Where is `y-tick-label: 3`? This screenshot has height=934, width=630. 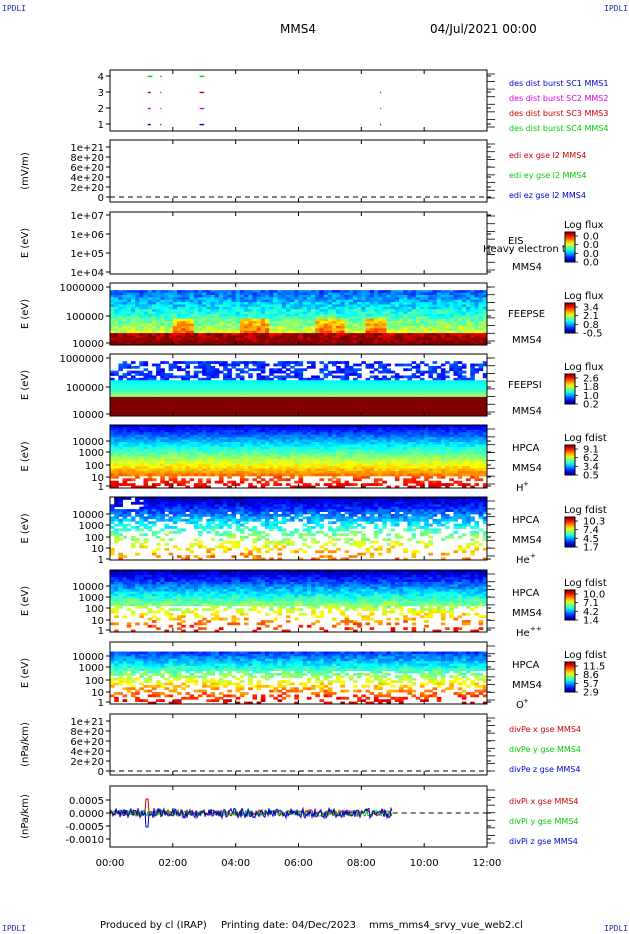 y-tick-label: 3 is located at coordinates (101, 93).